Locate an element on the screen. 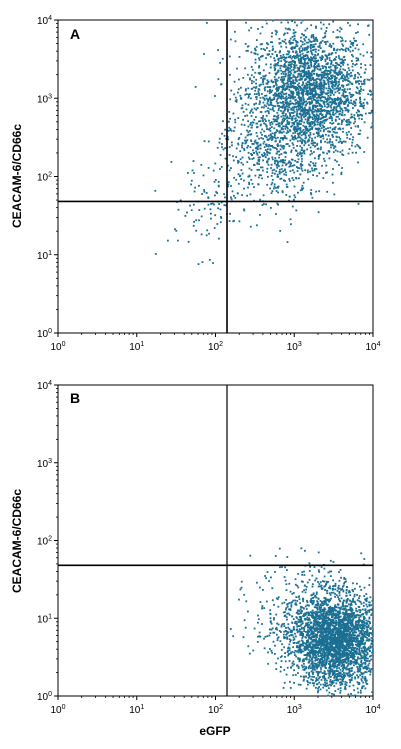  panel-a-x-tick-label: 101 is located at coordinates (136, 347).